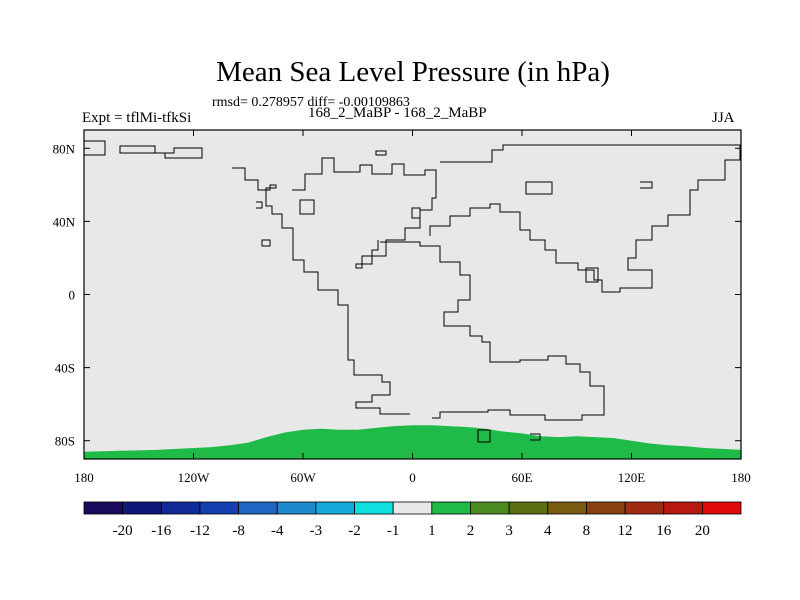  What do you see at coordinates (548, 531) in the screenshot?
I see `colorbar-label: 4` at bounding box center [548, 531].